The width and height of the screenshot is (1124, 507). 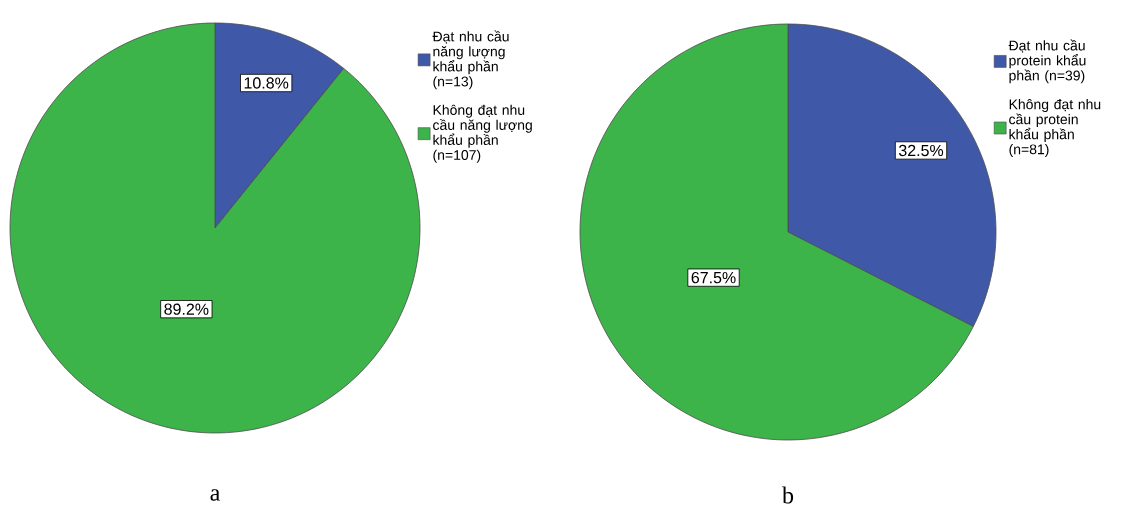 I want to click on text: b, so click(x=788, y=495).